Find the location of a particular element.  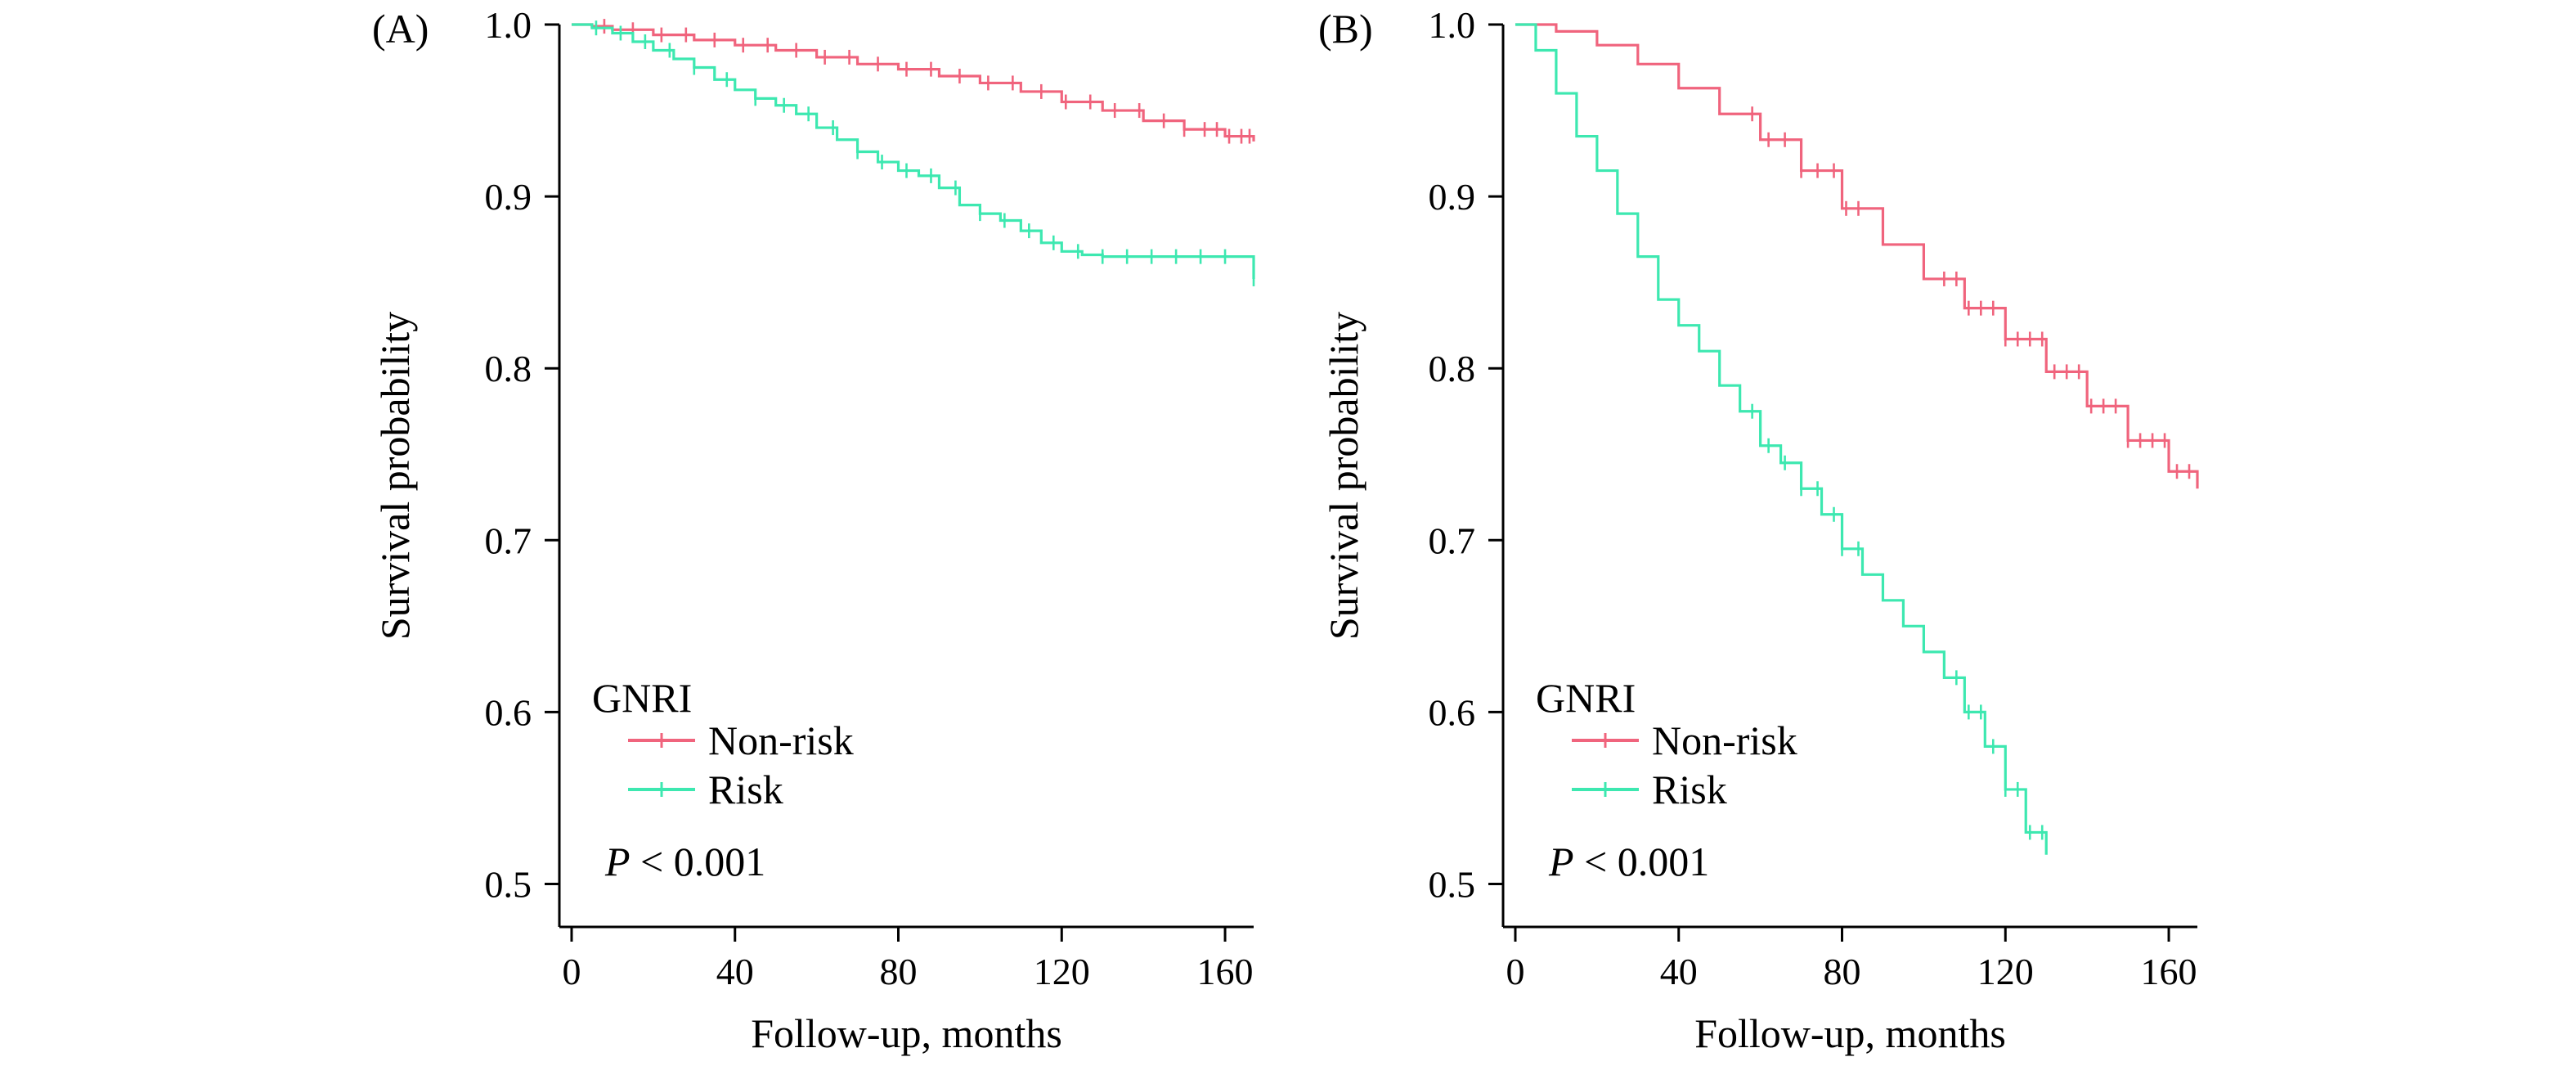

panel-label: (B) is located at coordinates (1345, 29).